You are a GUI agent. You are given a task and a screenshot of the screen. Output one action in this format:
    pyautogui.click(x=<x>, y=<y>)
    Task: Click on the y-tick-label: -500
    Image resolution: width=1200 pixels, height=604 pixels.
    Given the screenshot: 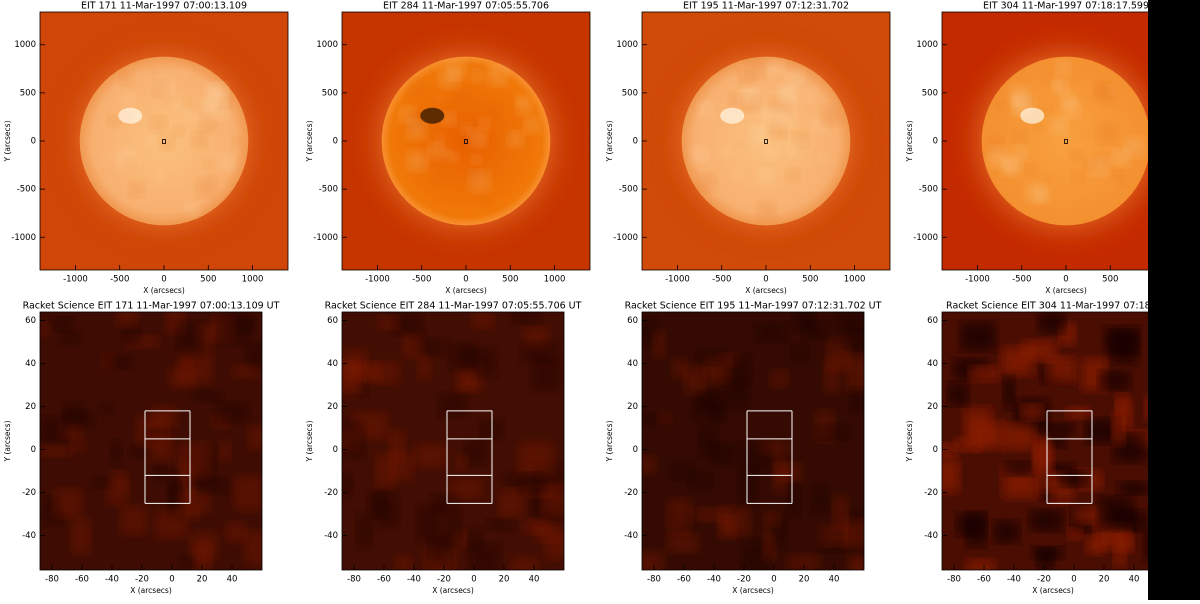 What is the action you would take?
    pyautogui.click(x=628, y=190)
    